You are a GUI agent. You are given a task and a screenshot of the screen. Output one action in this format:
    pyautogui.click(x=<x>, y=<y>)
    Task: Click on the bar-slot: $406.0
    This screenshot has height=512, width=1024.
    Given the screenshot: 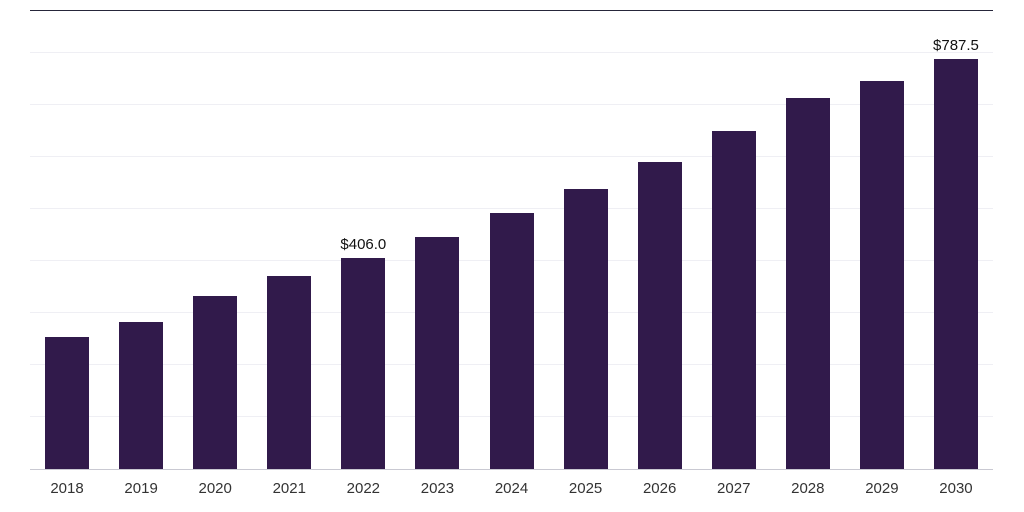 What is the action you would take?
    pyautogui.click(x=363, y=240)
    